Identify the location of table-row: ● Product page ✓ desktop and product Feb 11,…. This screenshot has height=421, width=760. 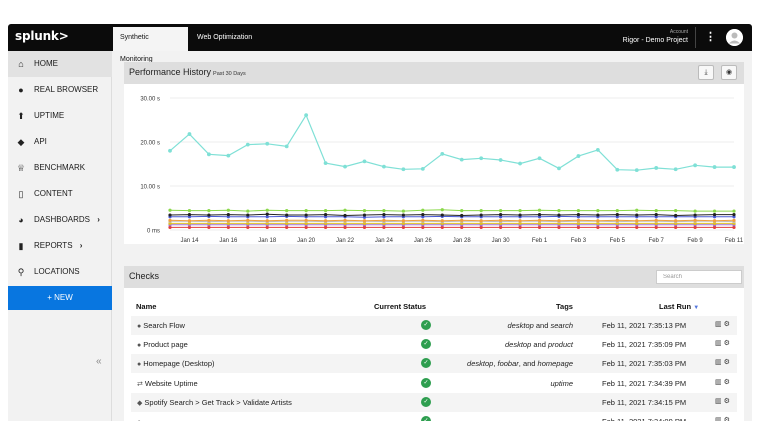
(434, 344).